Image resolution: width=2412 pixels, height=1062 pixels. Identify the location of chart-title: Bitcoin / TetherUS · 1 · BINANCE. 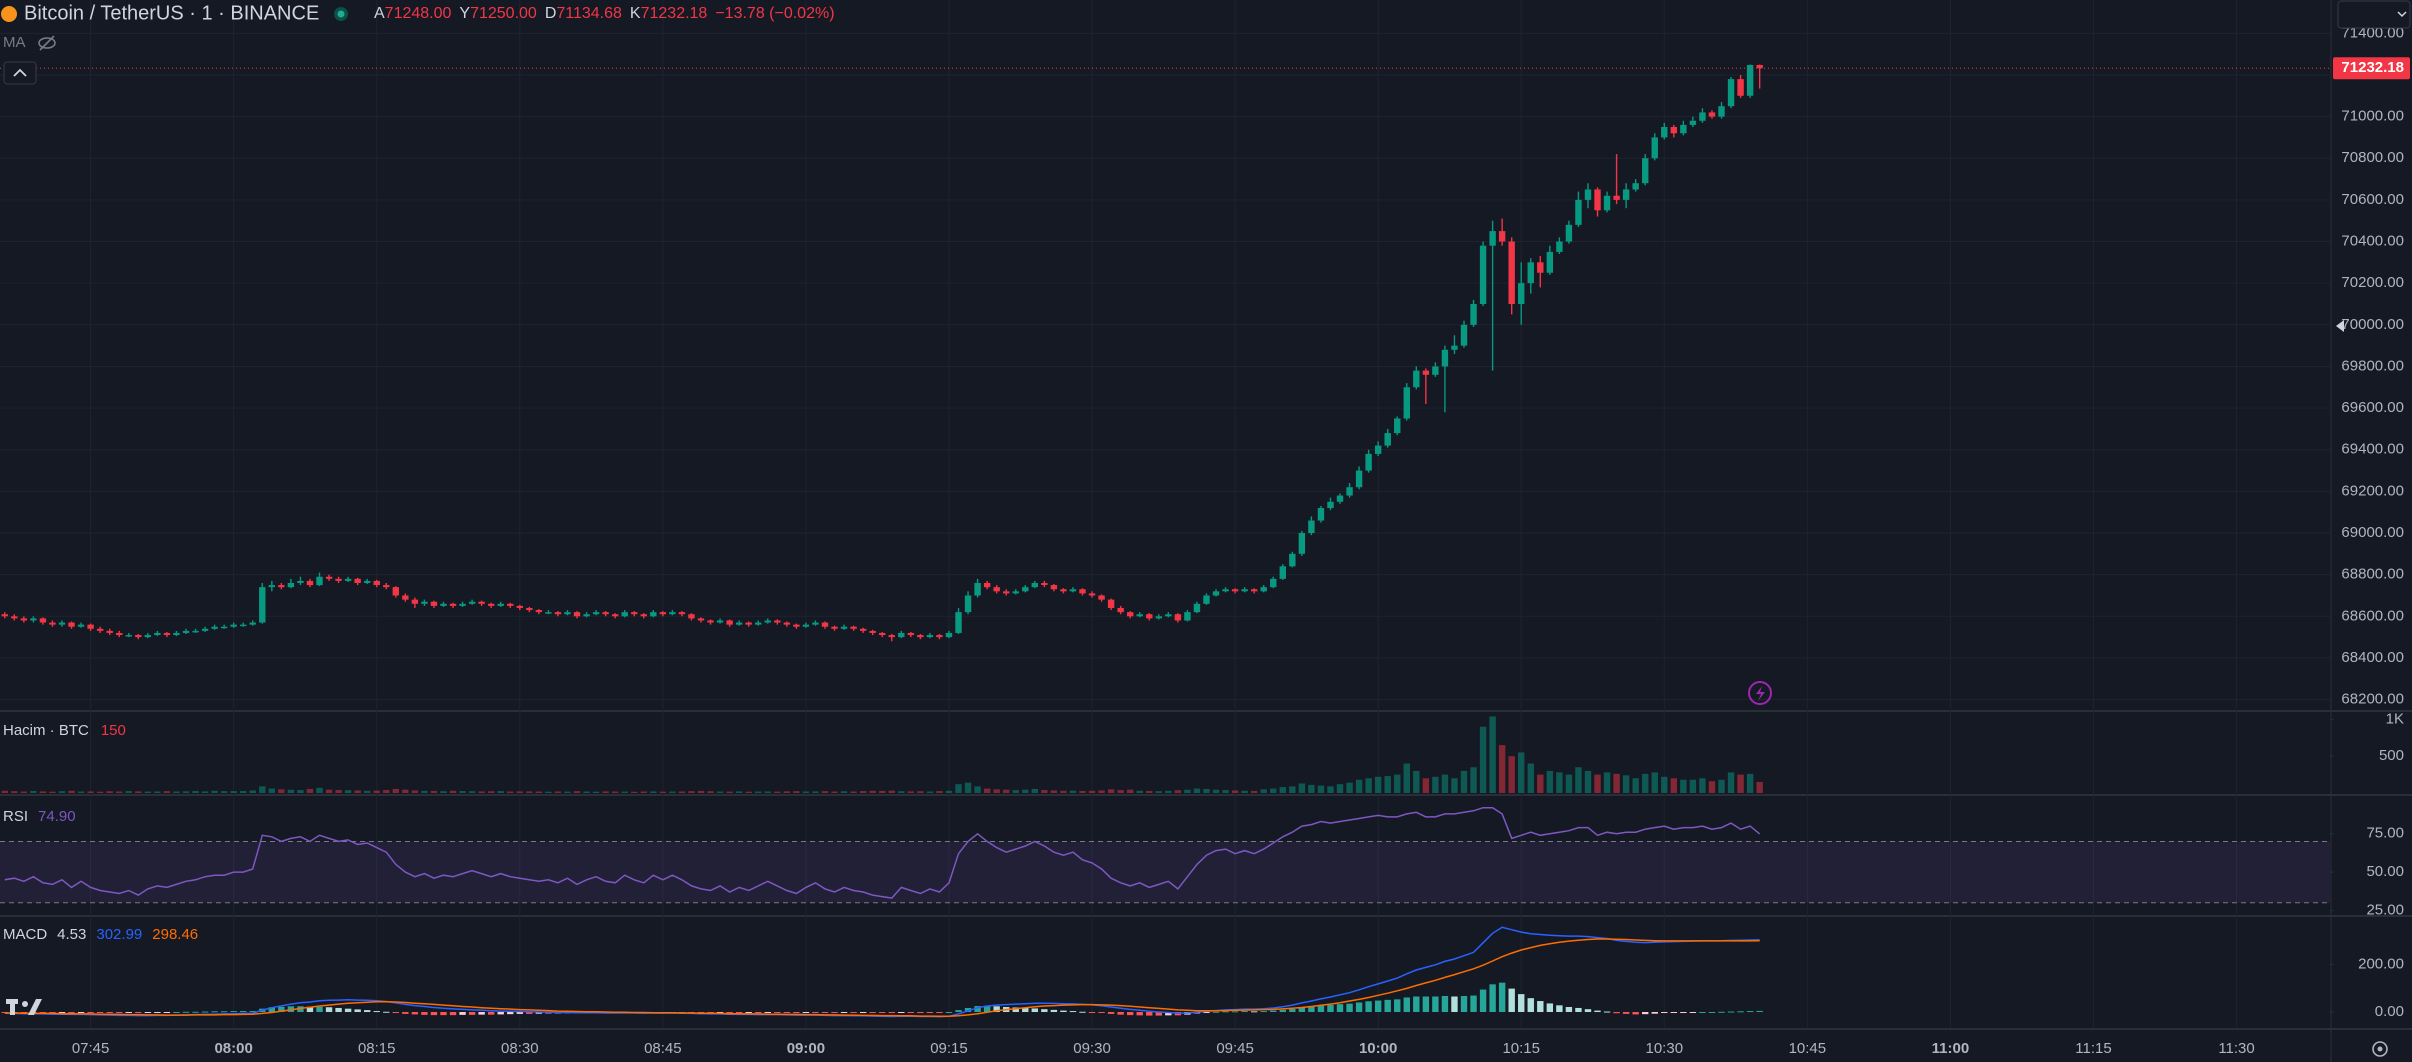
(171, 13).